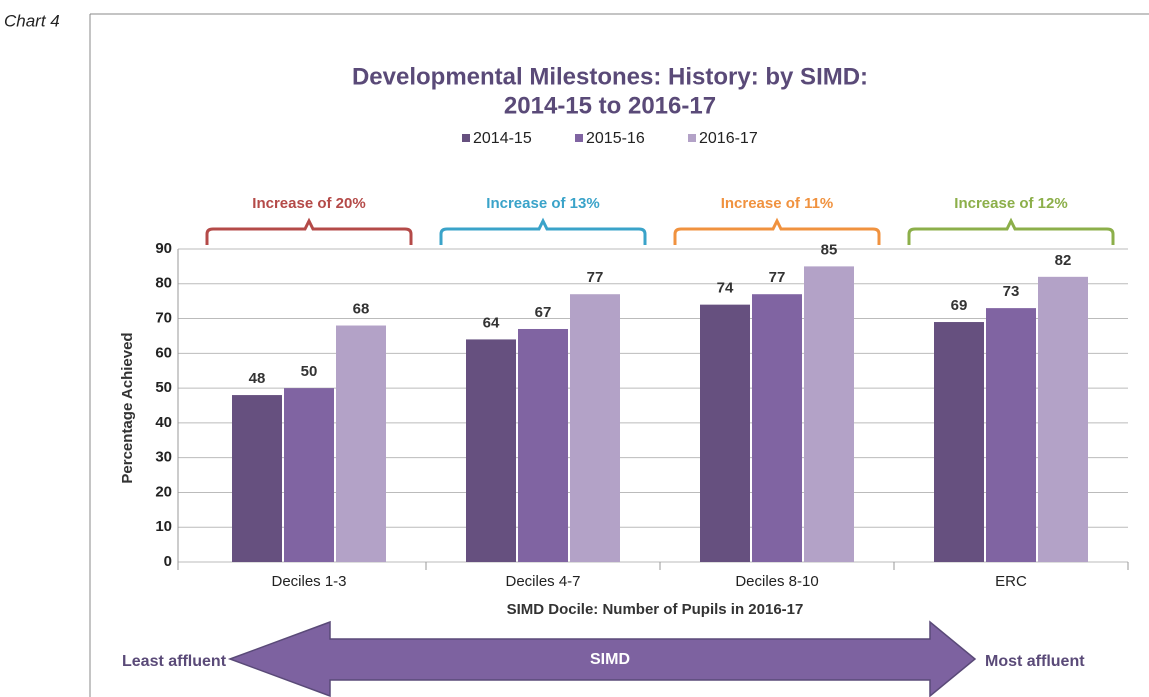 The width and height of the screenshot is (1149, 697). Describe the element at coordinates (615, 138) in the screenshot. I see `legend-label: 2015-16` at that location.